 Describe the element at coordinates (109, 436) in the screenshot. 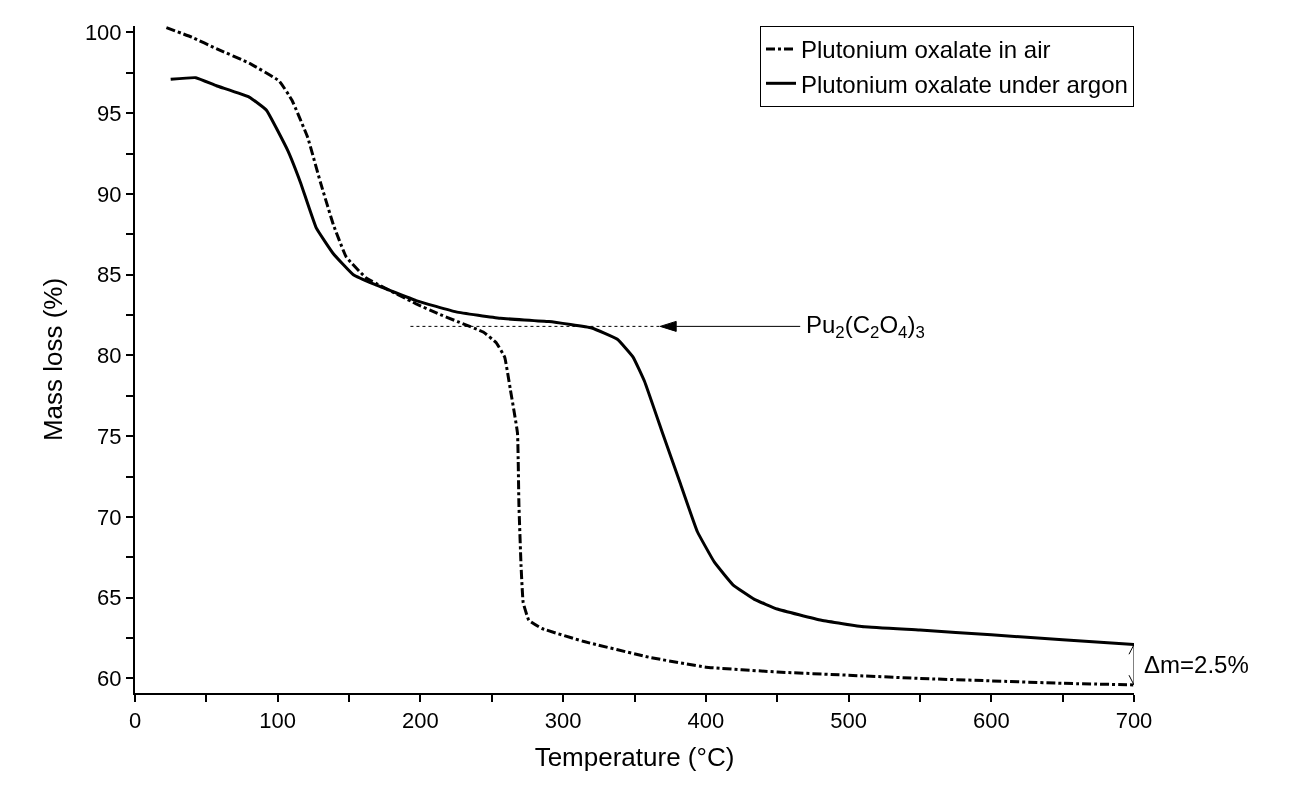

I see `y-tick-label: 75` at that location.